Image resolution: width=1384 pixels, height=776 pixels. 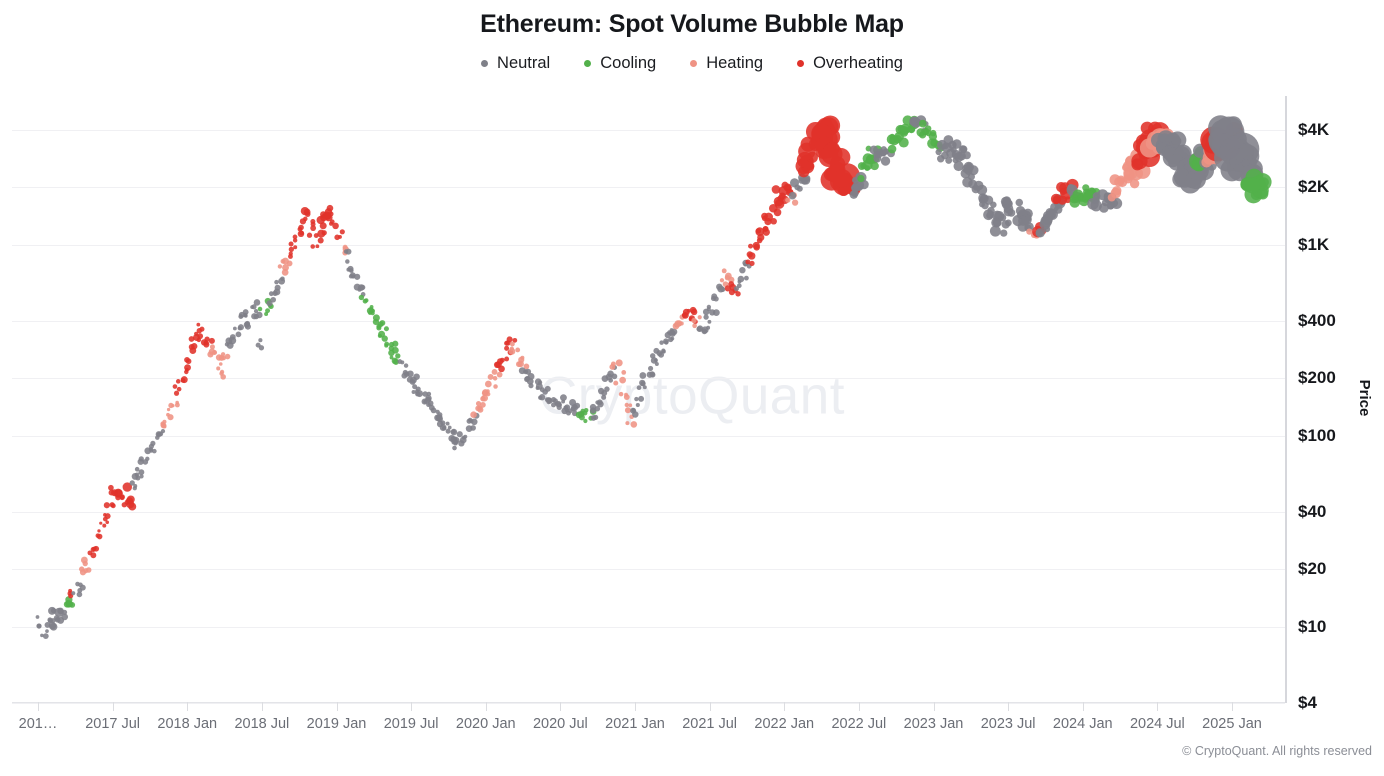 I want to click on legend-item-neutral: Neutral, so click(x=515, y=63).